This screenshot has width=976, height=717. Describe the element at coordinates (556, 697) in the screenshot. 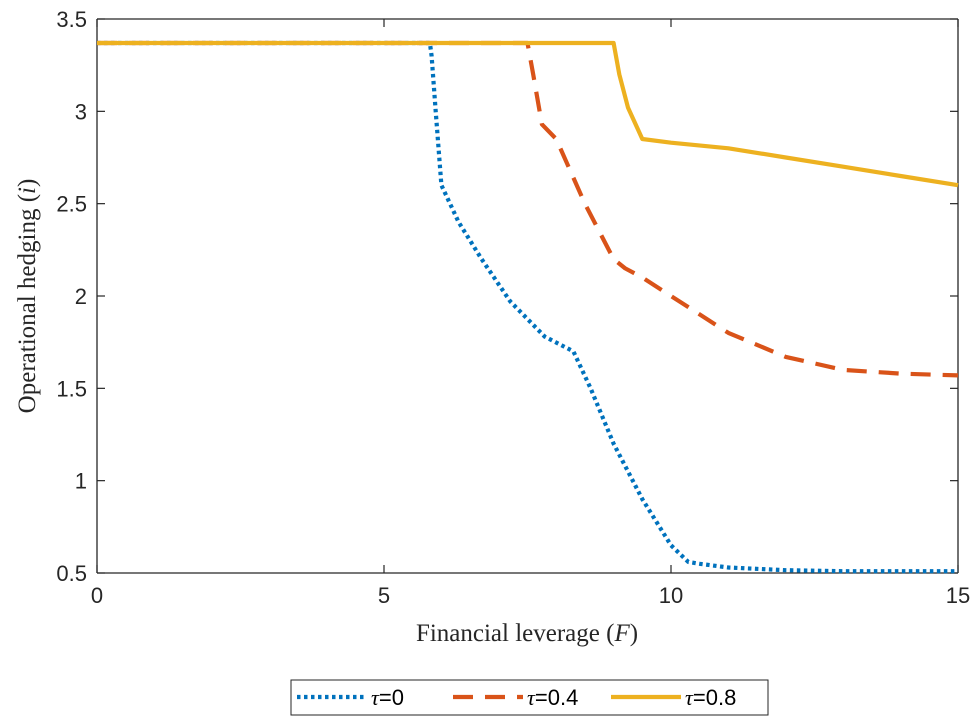

I see `legend-label-value: =0.4` at that location.